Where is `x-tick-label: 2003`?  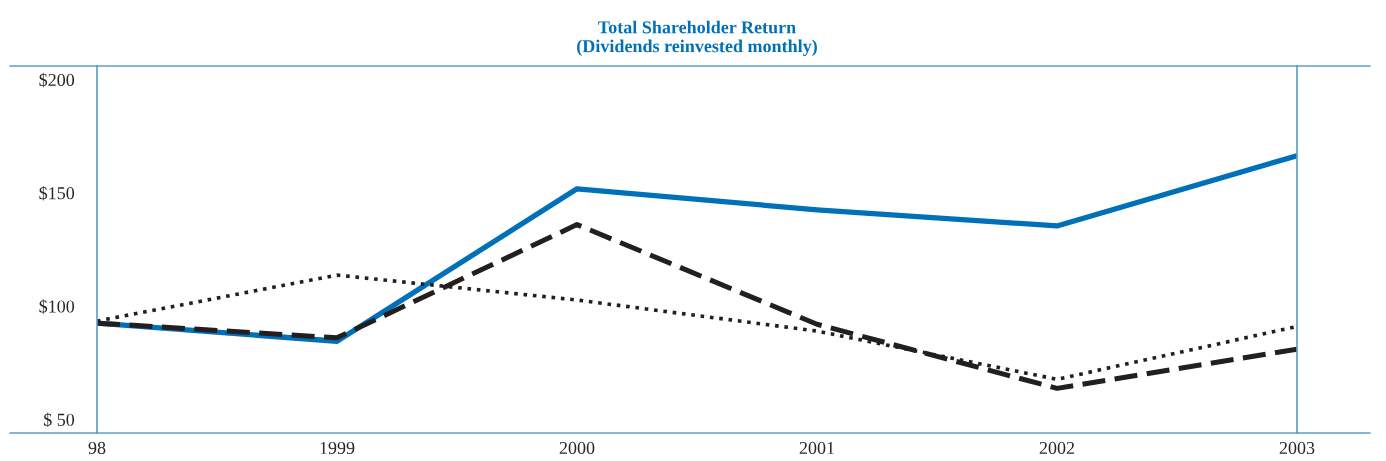 x-tick-label: 2003 is located at coordinates (1297, 448).